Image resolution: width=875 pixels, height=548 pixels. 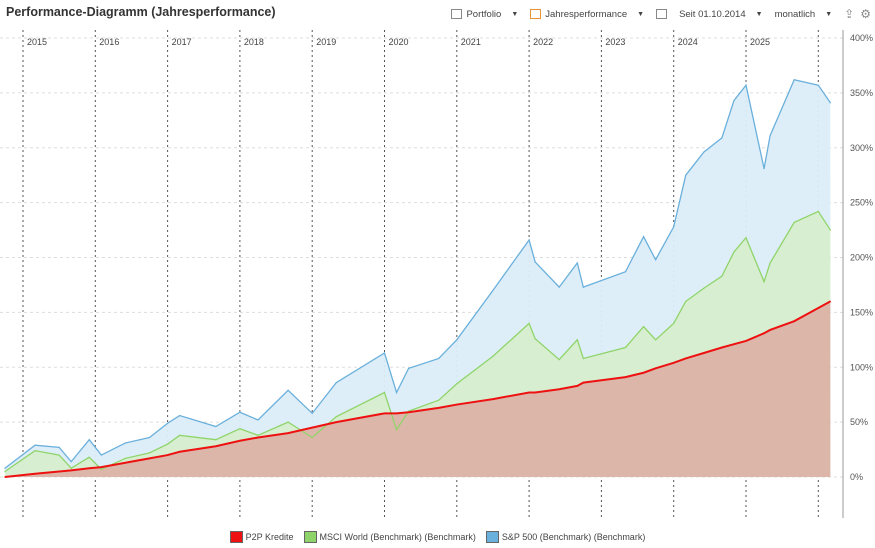 What do you see at coordinates (861, 38) in the screenshot?
I see `y-tick-label: 400%` at bounding box center [861, 38].